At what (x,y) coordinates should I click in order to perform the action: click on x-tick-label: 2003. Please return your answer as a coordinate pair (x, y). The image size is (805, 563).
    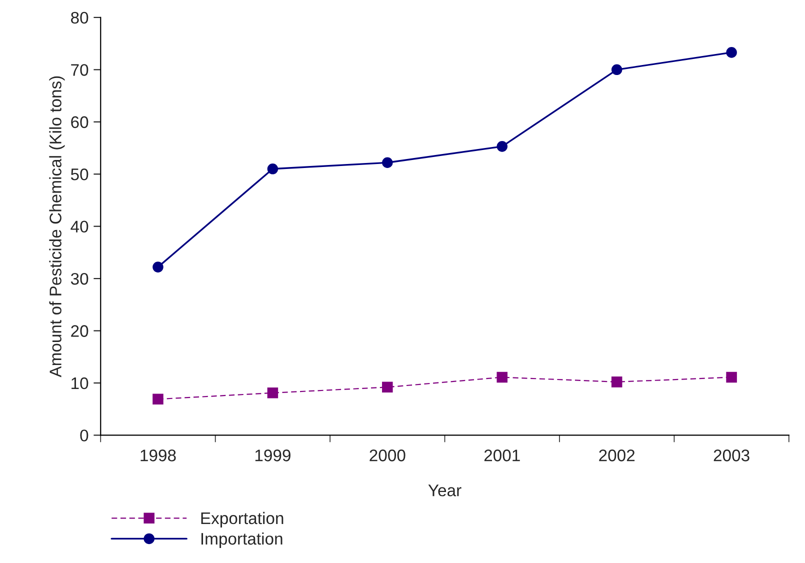
    Looking at the image, I should click on (732, 456).